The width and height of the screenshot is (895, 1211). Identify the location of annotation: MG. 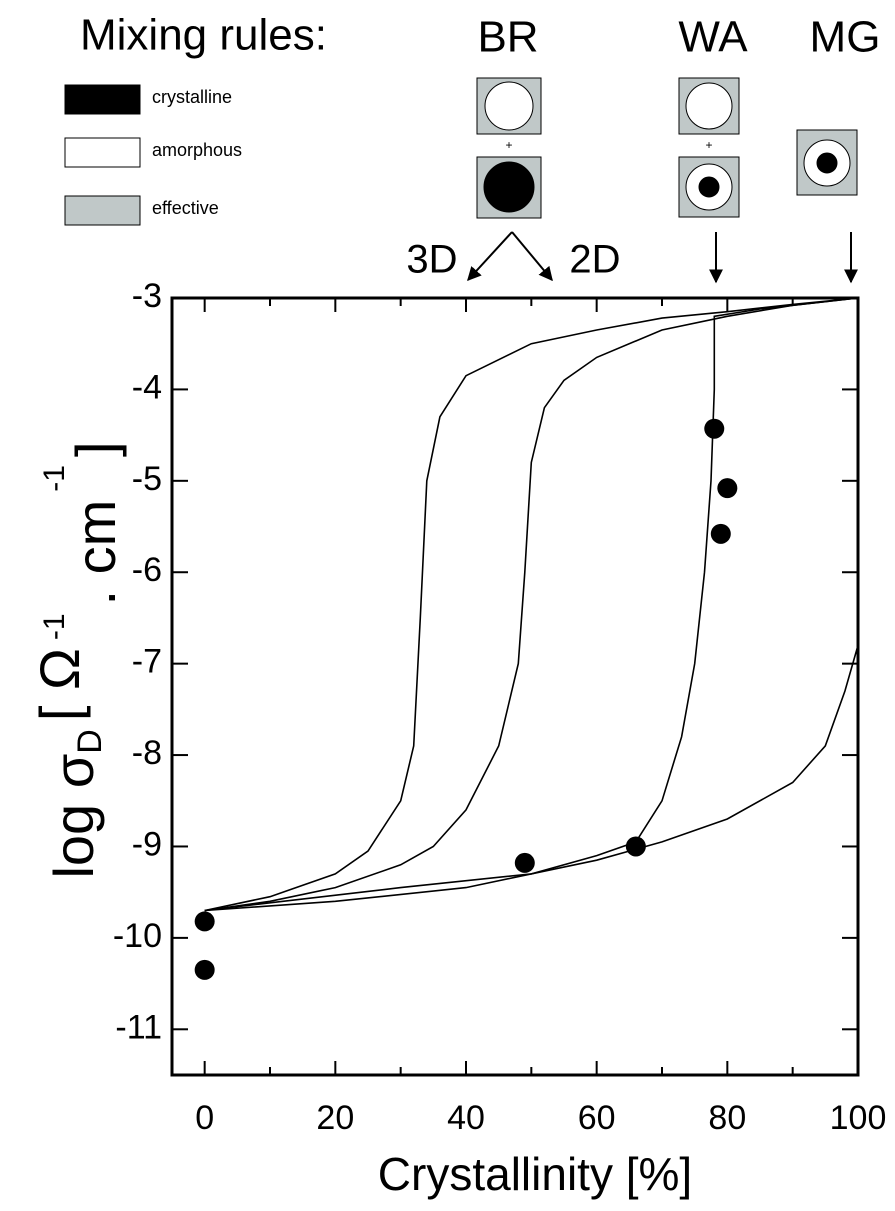
(845, 37).